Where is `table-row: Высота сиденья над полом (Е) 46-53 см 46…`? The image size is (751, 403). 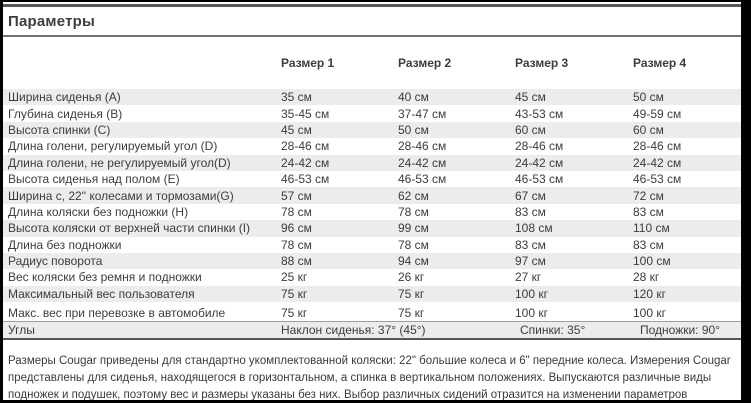
table-row: Высота сиденья над полом (Е) 46-53 см 46… is located at coordinates (372, 179).